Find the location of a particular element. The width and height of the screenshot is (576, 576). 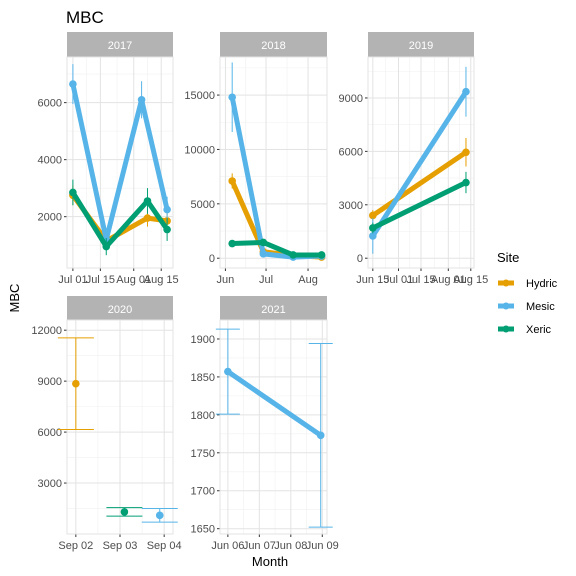

x-tick-label: Jul is located at coordinates (266, 280).